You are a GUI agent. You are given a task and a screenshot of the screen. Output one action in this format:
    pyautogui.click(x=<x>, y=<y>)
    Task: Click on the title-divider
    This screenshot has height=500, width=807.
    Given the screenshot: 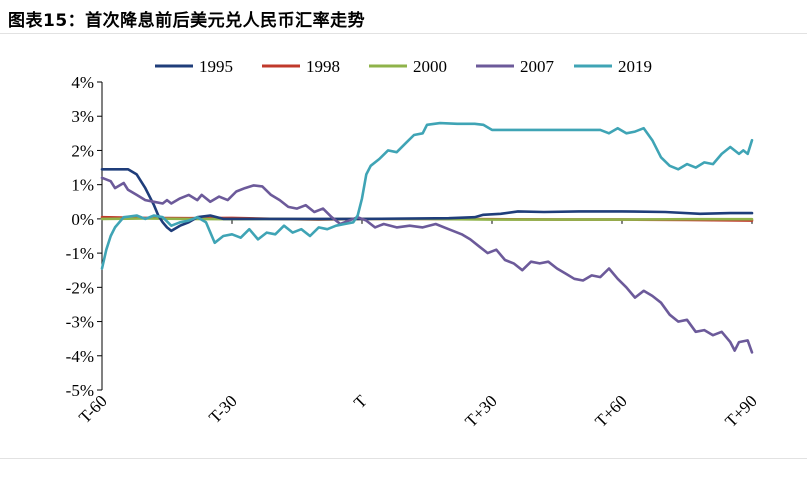 What is the action you would take?
    pyautogui.click(x=403, y=33)
    